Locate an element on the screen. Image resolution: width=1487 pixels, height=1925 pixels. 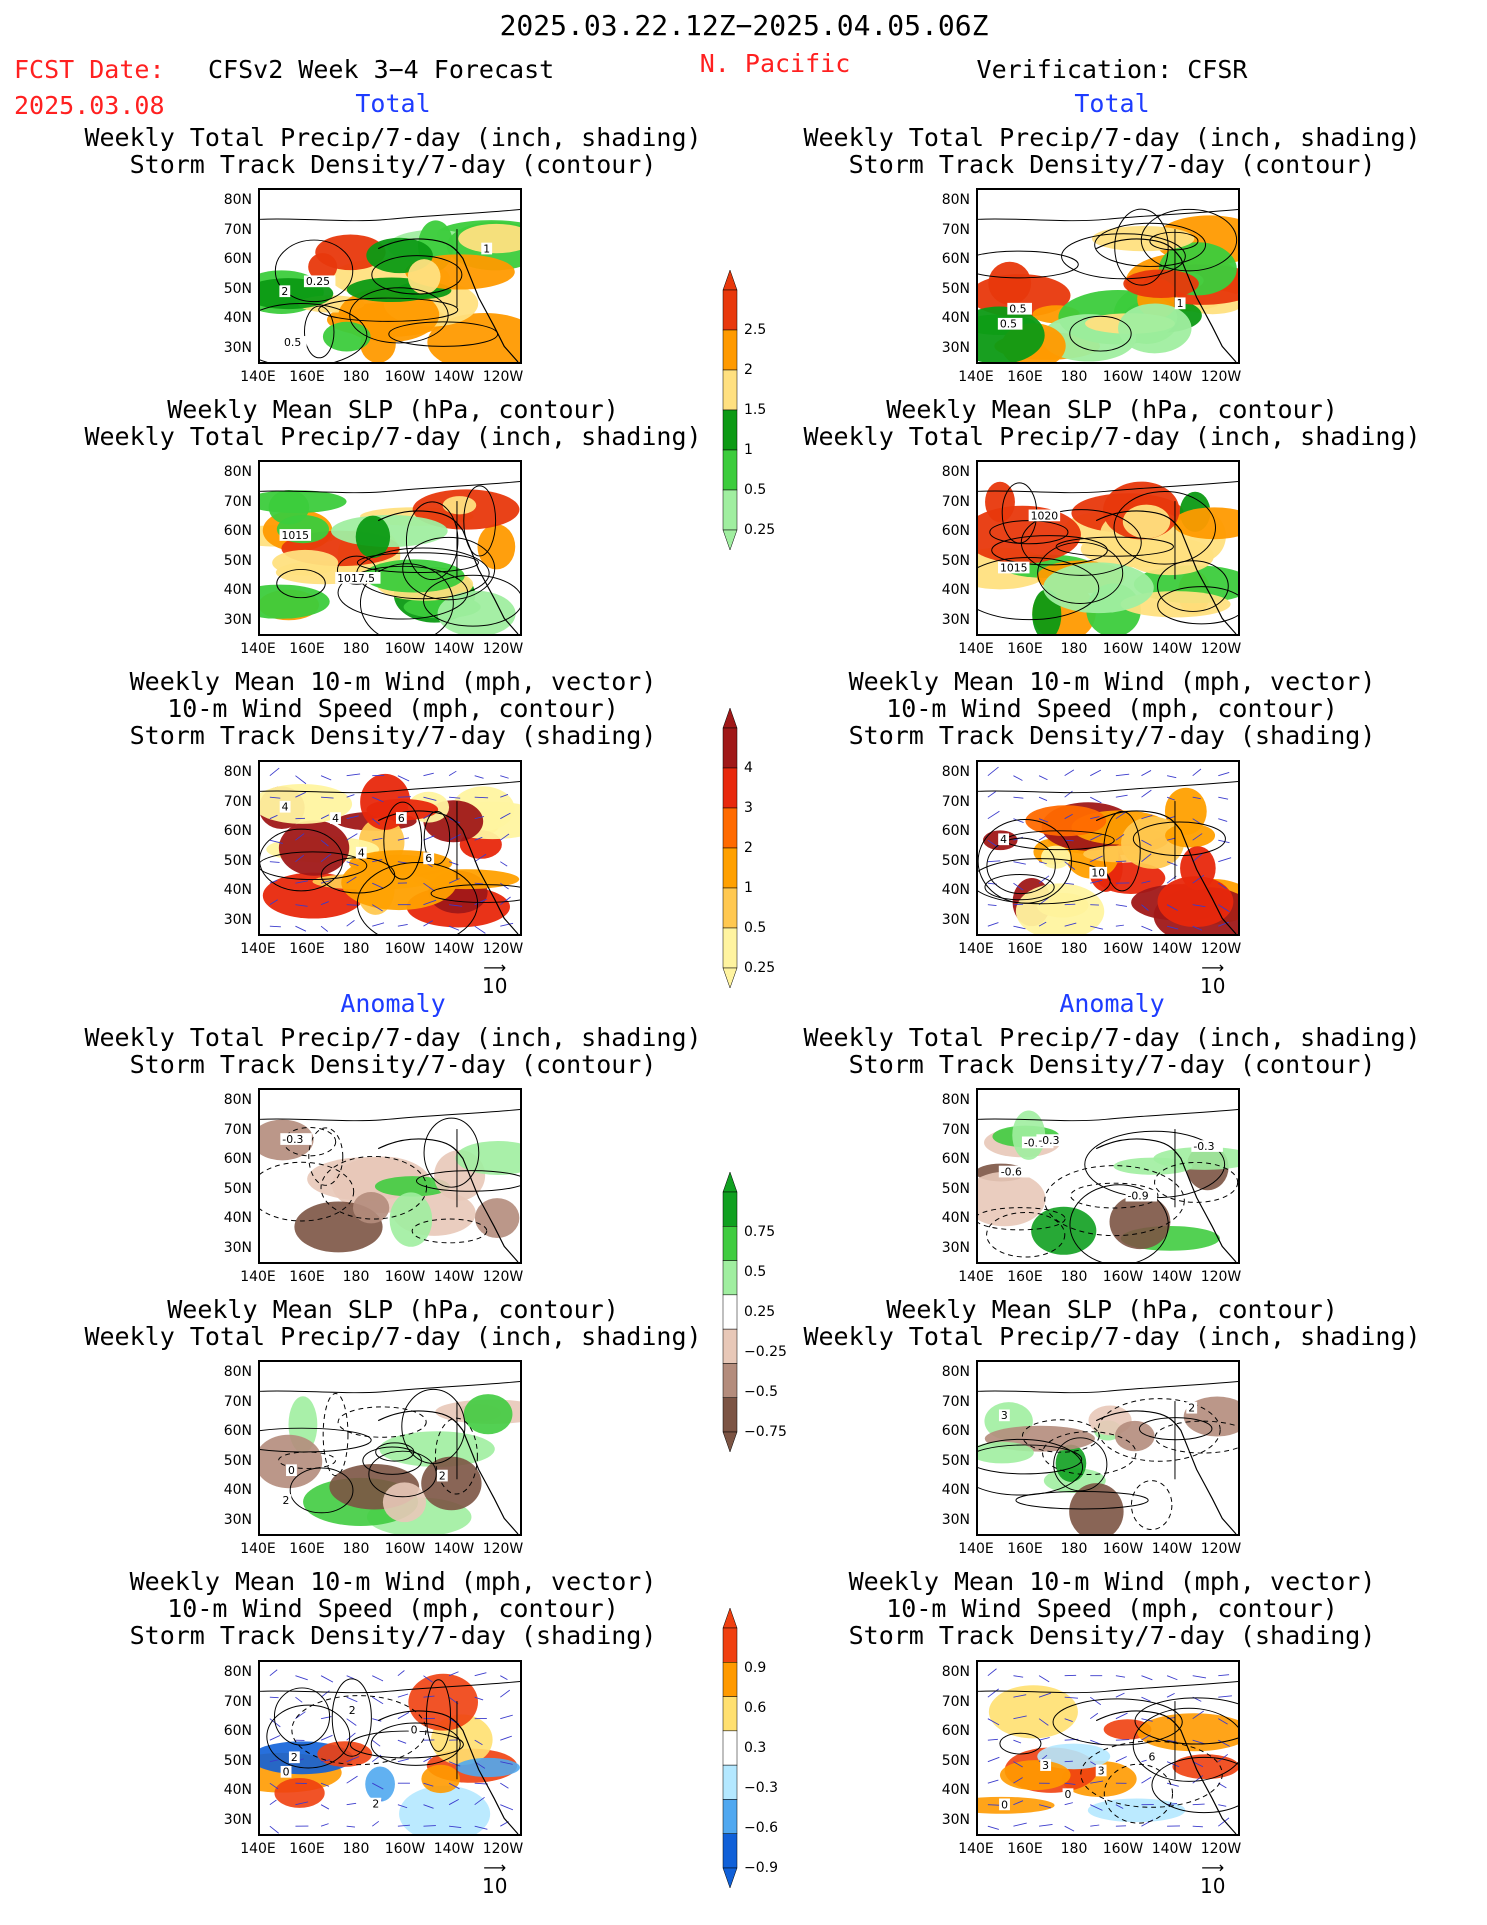
section-anomaly-left: Anomaly is located at coordinates (393, 1003).